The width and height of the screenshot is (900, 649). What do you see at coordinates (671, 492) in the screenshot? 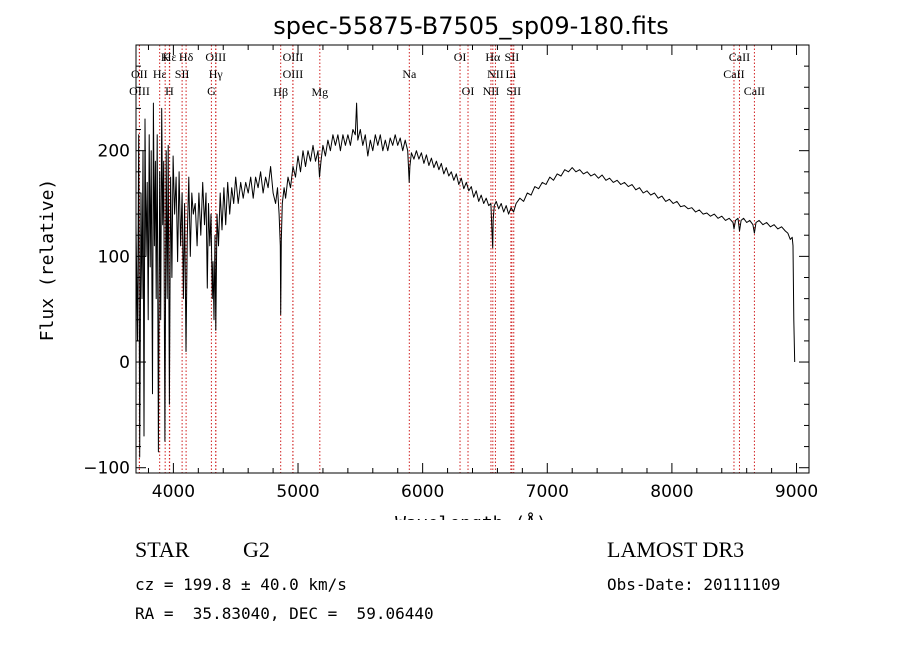
I see `x-tick-label-8000: 8000` at bounding box center [671, 492].